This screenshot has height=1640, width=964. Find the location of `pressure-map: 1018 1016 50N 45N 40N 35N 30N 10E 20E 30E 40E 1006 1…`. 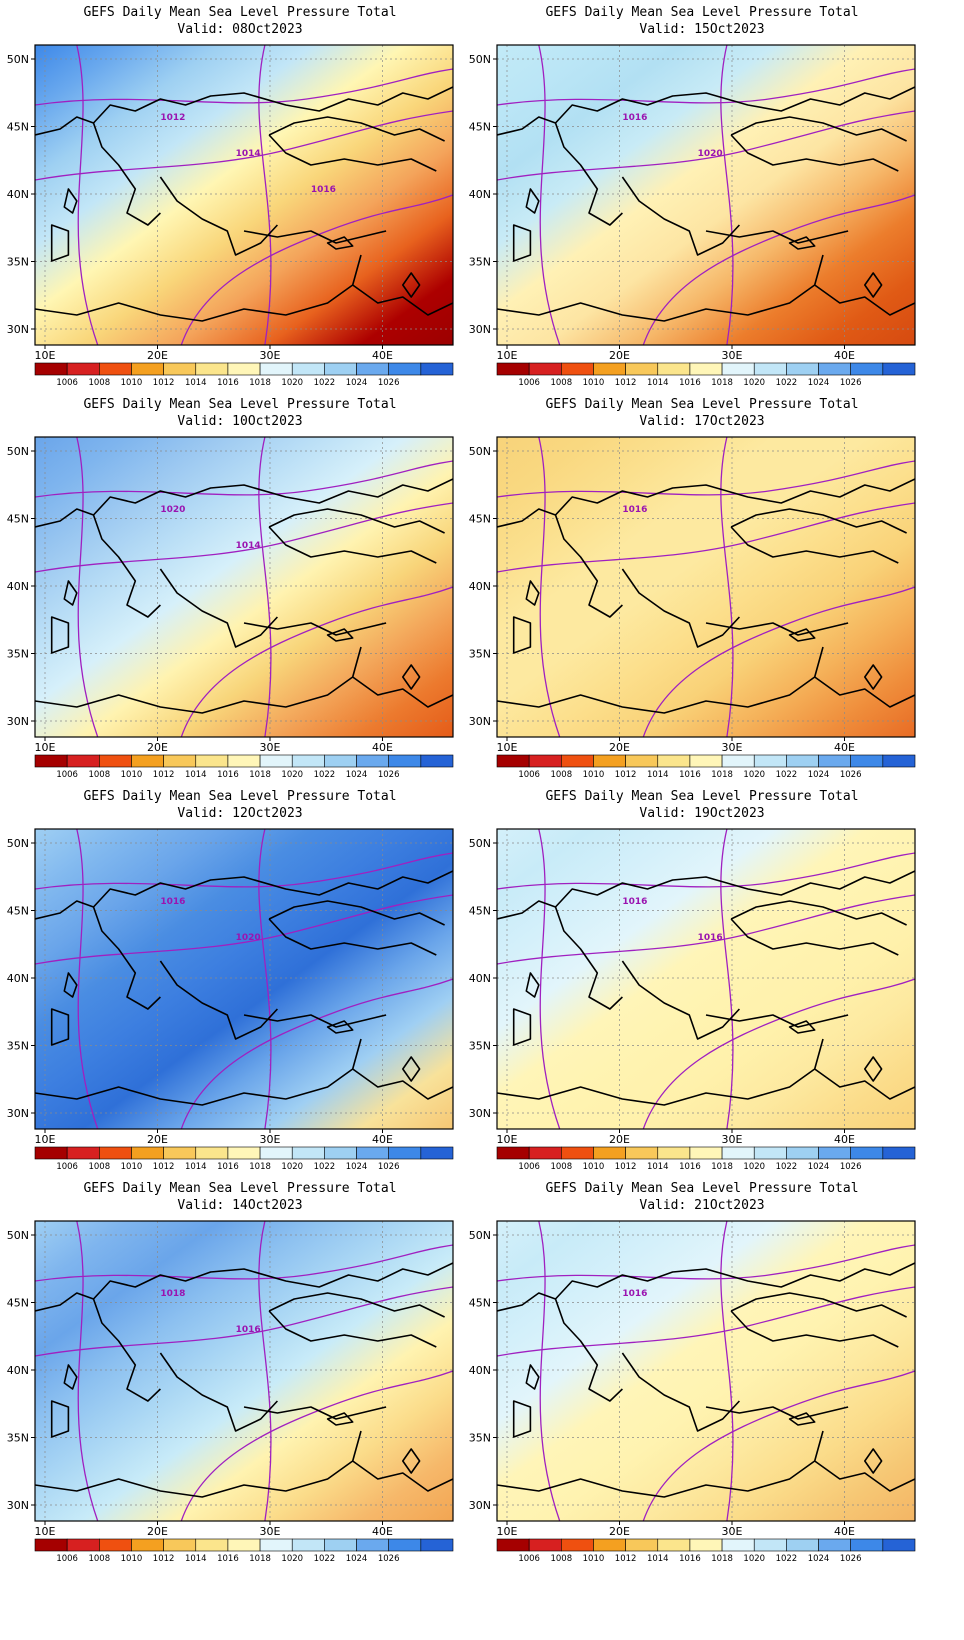

pressure-map: 1018 1016 50N 45N 40N 35N 30N 10E 20E 30E 40E 1006 1… is located at coordinates (230, 1392).